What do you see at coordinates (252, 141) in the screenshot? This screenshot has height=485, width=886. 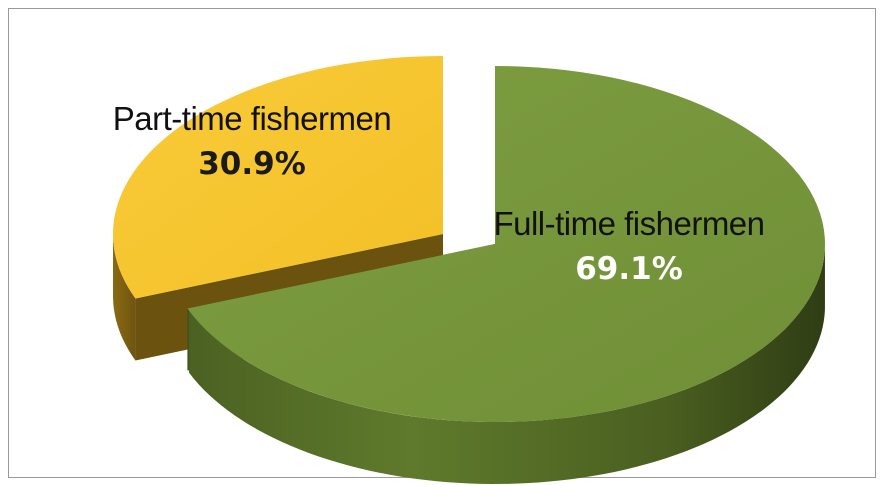 I see `slice-label-part-time: Part-time fishermen 30.9%` at bounding box center [252, 141].